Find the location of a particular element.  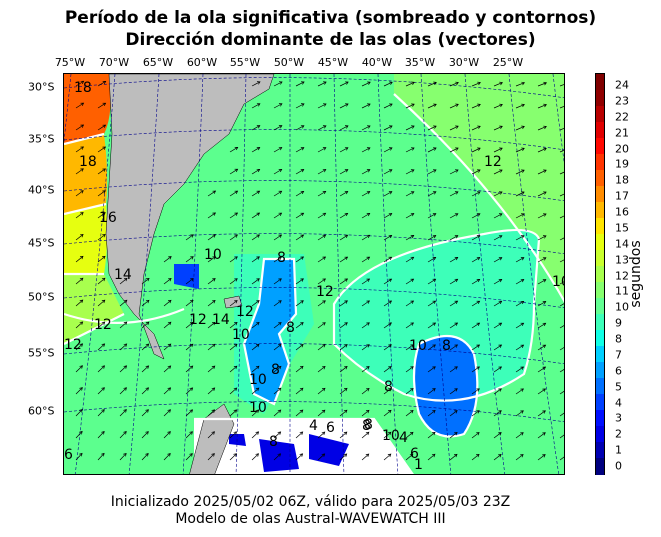

falkland-islands is located at coordinates (233, 302).